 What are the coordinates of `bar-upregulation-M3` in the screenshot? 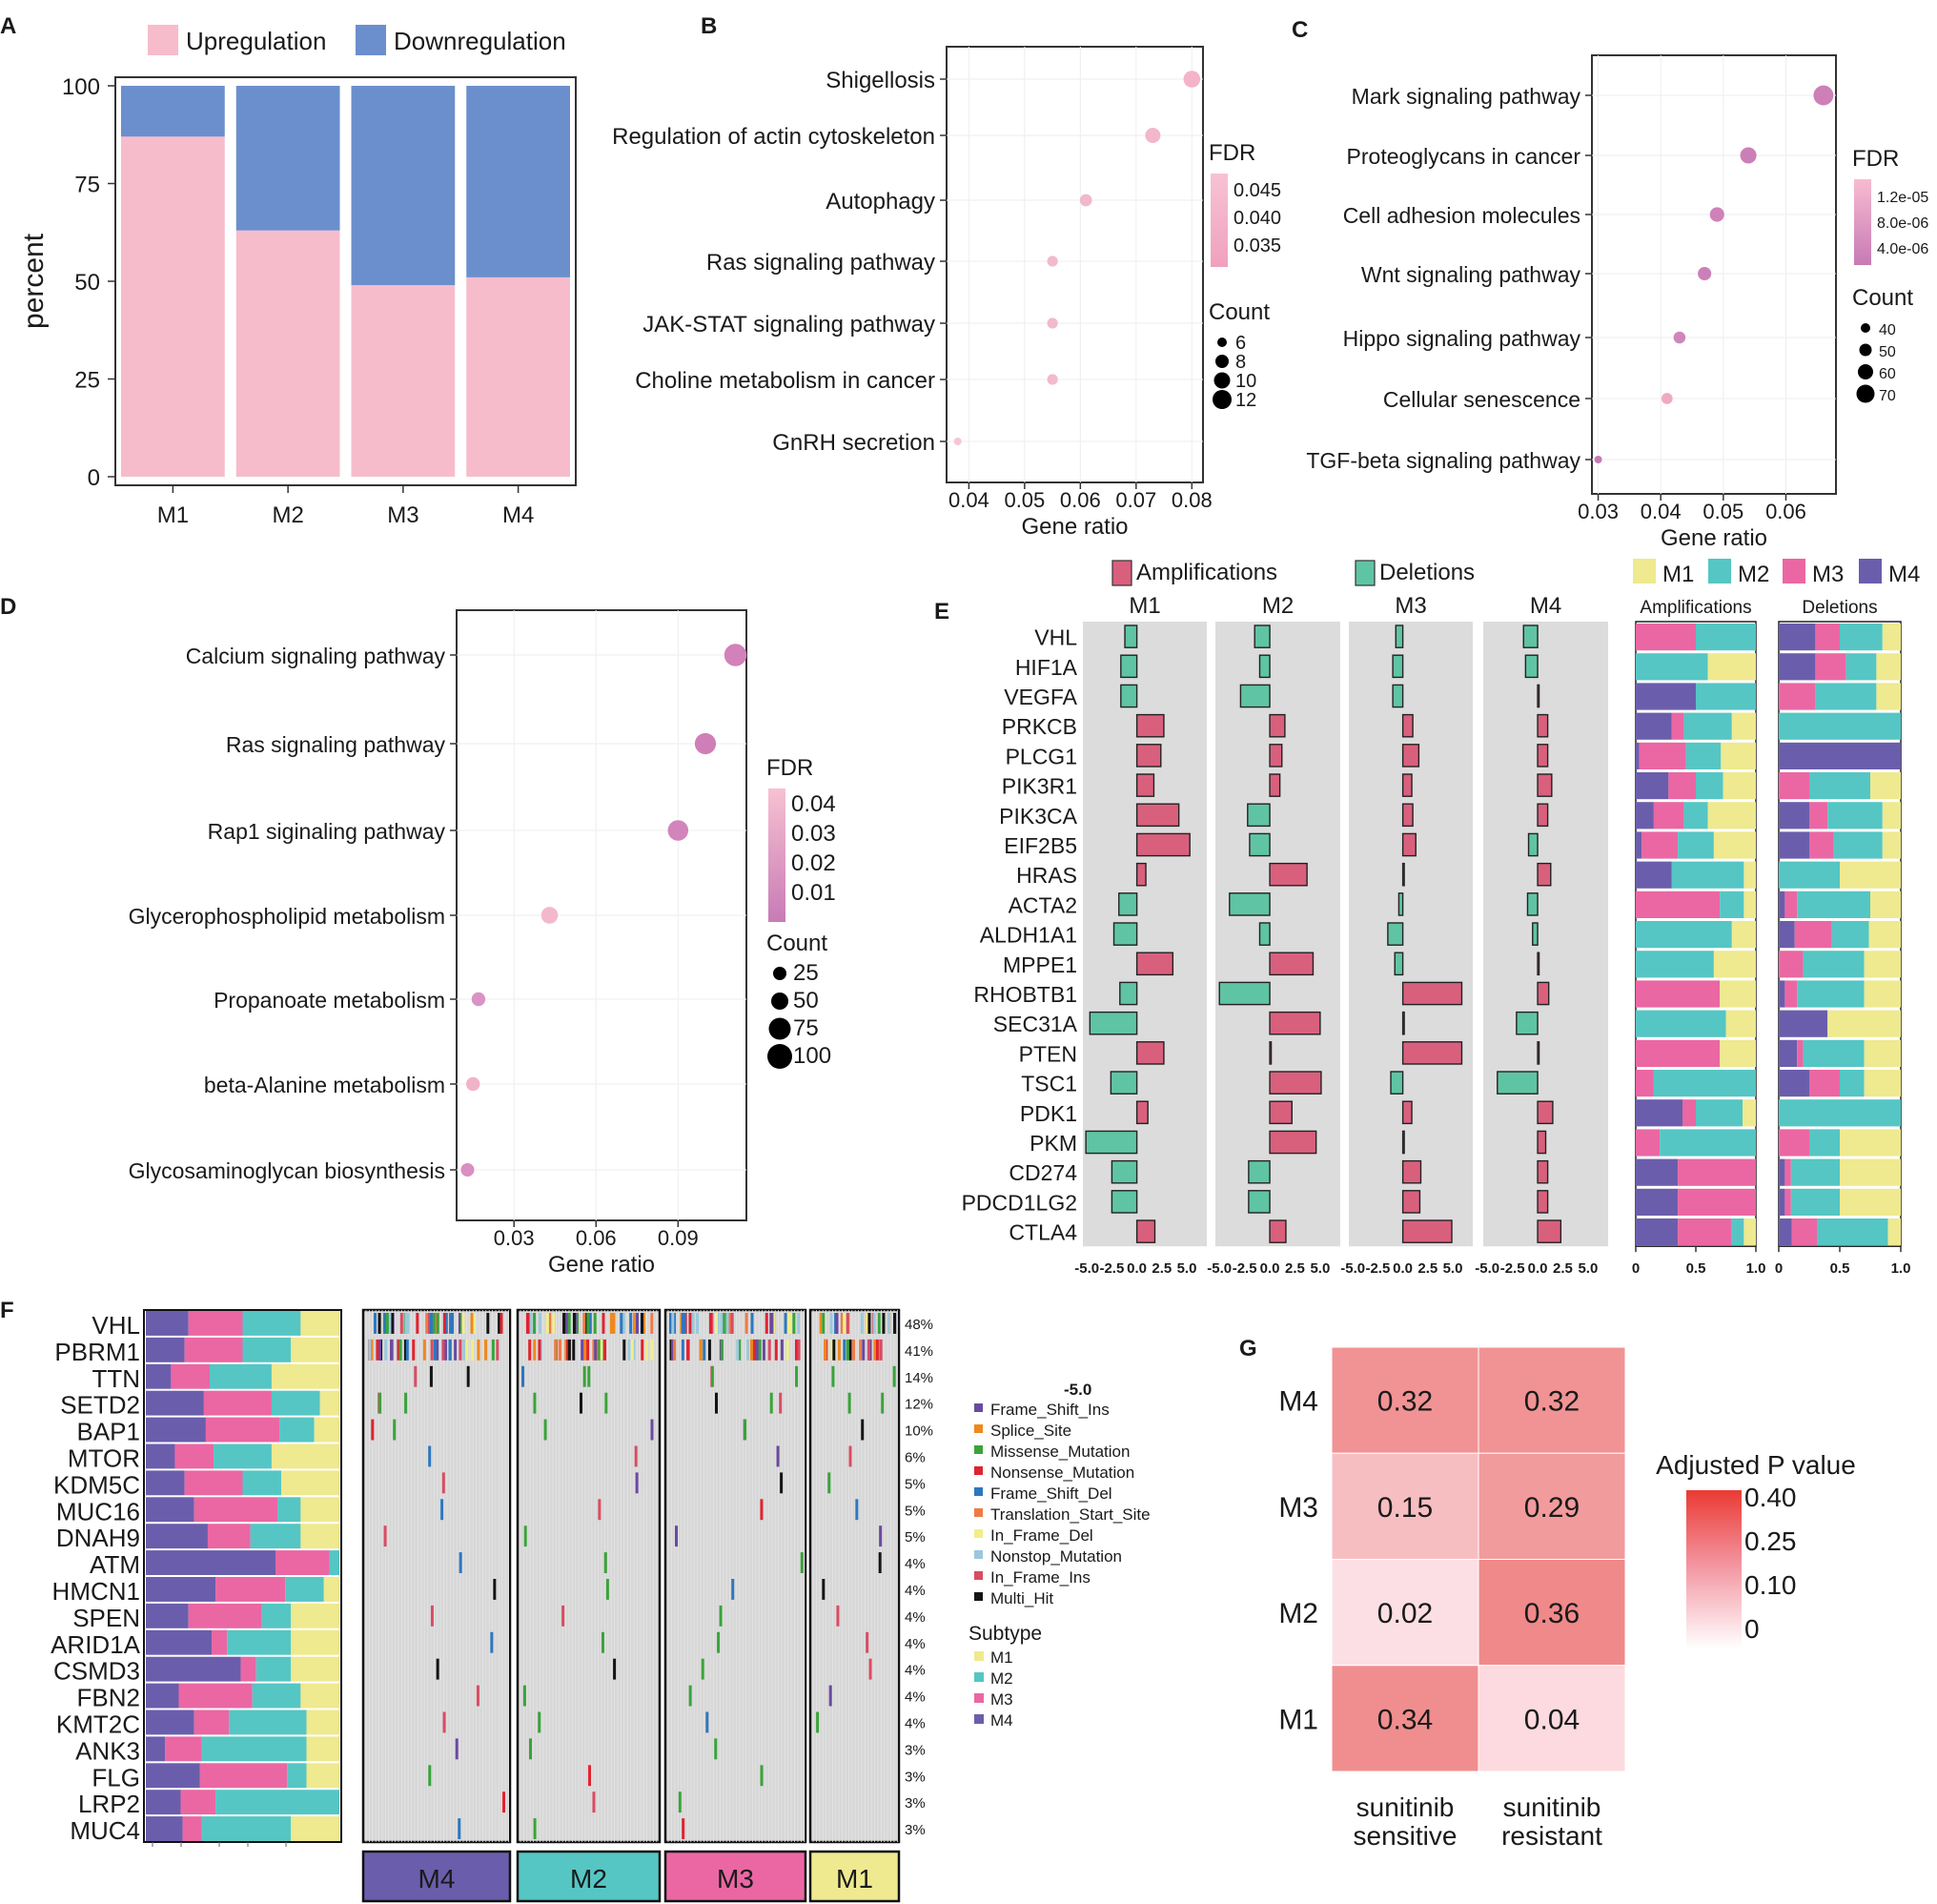 It's located at (403, 381).